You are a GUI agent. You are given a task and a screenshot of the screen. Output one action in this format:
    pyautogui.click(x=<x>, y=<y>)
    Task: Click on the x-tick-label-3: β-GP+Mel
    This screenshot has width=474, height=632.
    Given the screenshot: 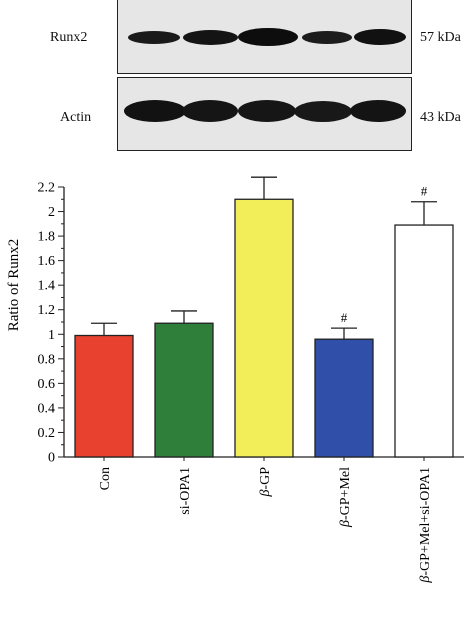 What is the action you would take?
    pyautogui.click(x=345, y=497)
    